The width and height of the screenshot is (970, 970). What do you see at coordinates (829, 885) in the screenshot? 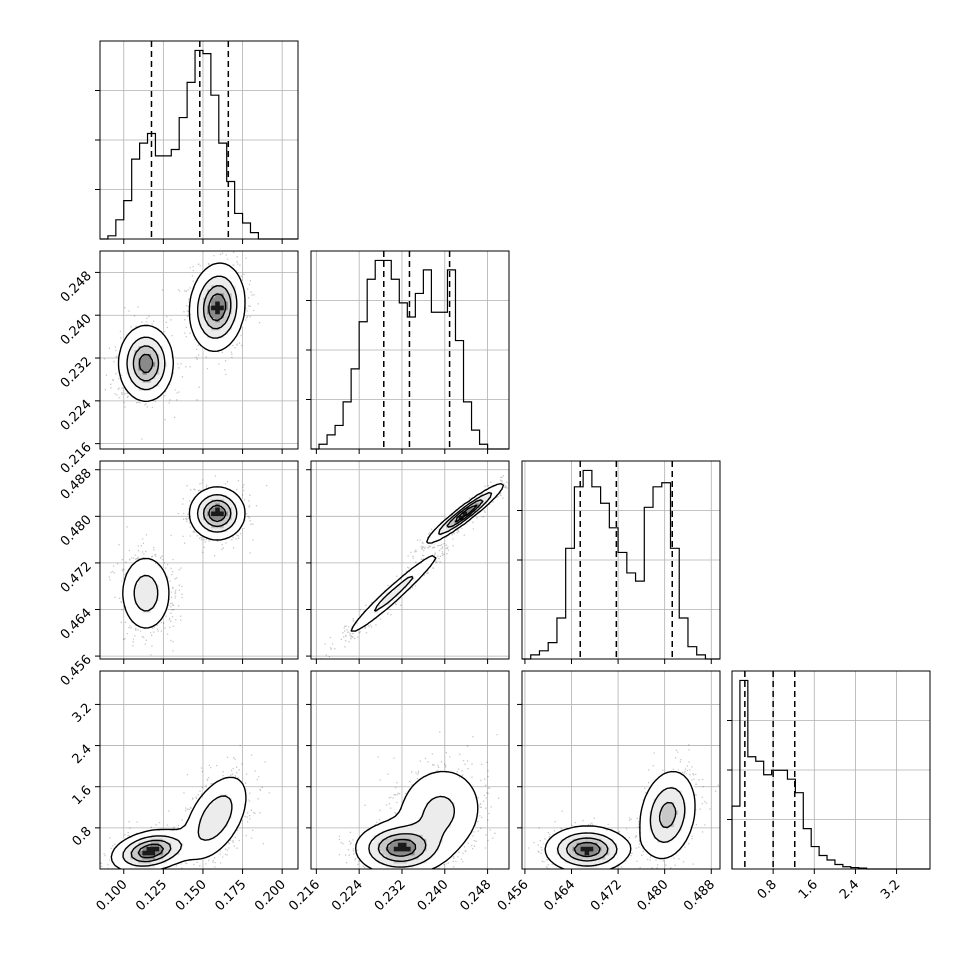
I see `x-axis-labels-col-3: 0.8 1.6 2.4 3.2` at bounding box center [829, 885].